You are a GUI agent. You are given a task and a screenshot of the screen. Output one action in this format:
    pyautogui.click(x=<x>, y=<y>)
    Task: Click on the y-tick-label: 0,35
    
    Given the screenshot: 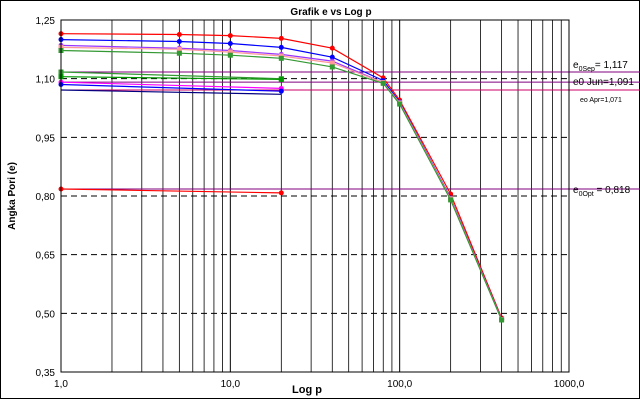 What is the action you would take?
    pyautogui.click(x=46, y=373)
    